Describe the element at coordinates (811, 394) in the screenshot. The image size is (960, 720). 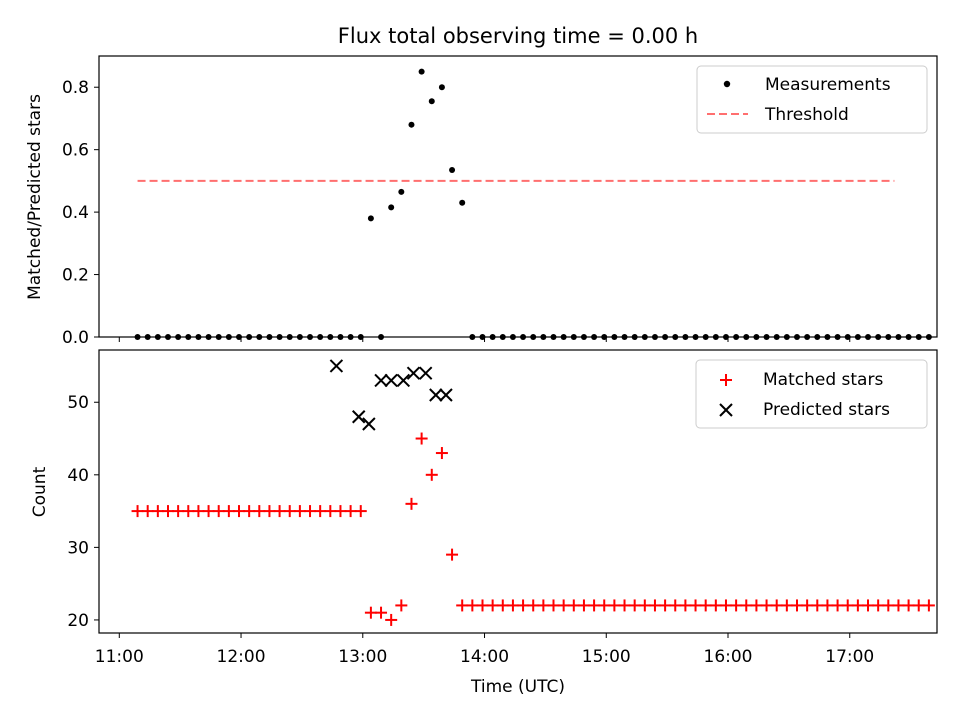
I see `bottom-legend-frame` at that location.